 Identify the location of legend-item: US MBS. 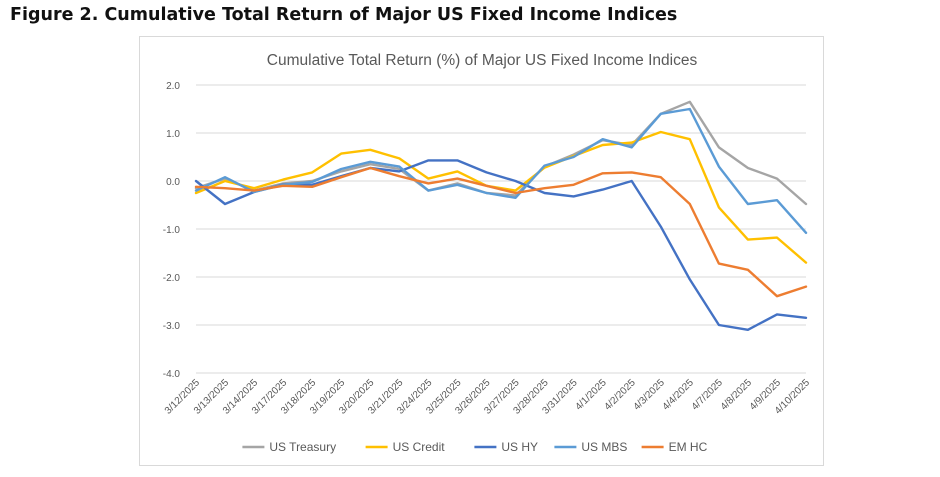
(590, 447).